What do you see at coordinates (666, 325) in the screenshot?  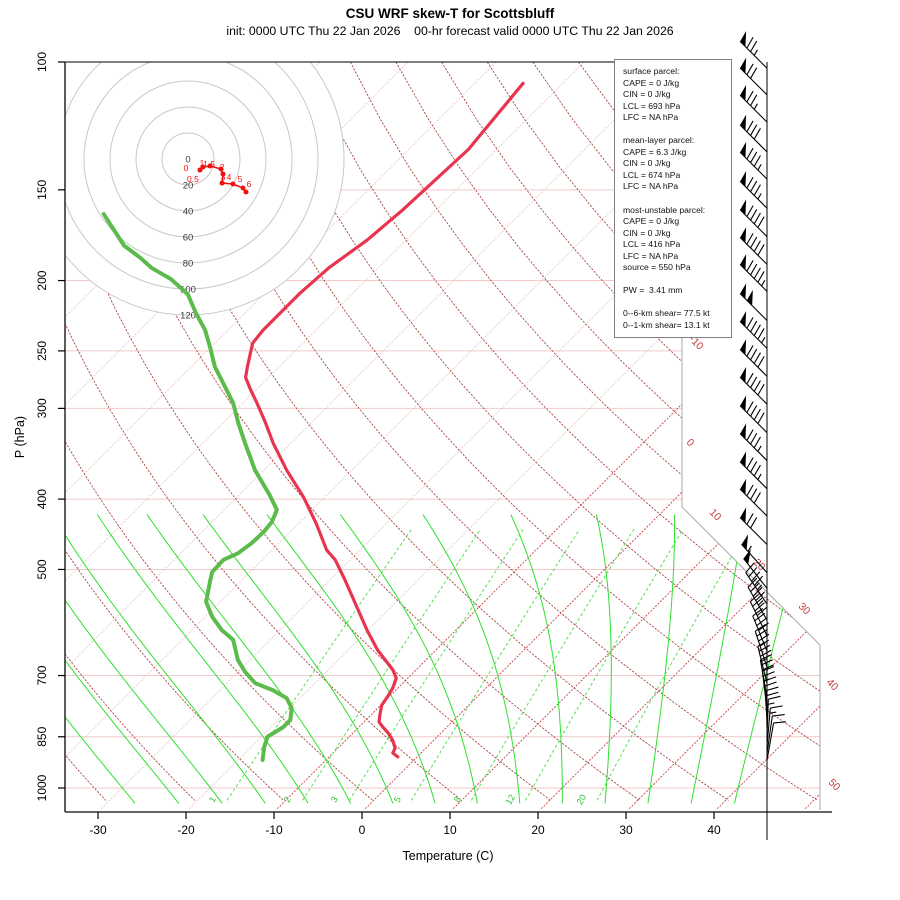 I see `parcel-info-line: 0--1-km shear= 13.1 kt` at bounding box center [666, 325].